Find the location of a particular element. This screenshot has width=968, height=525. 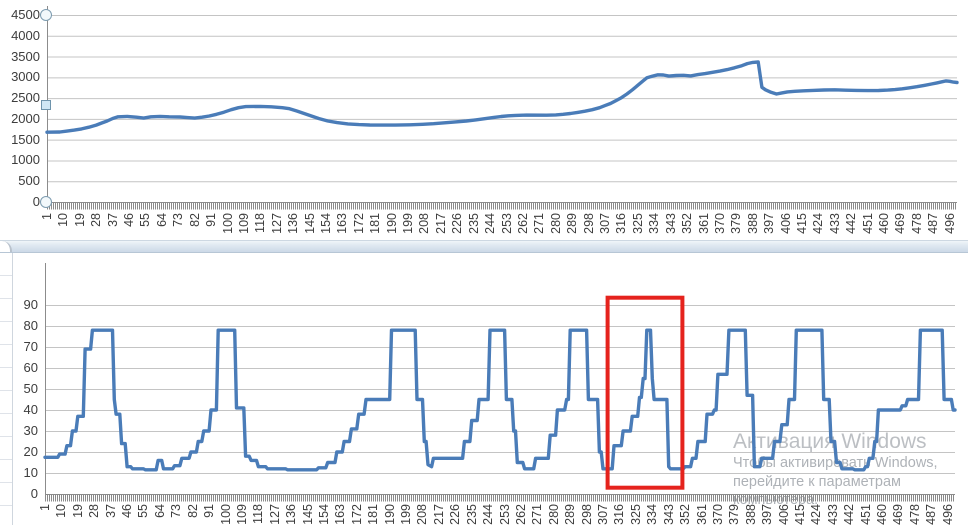

series-line is located at coordinates (502, 97).